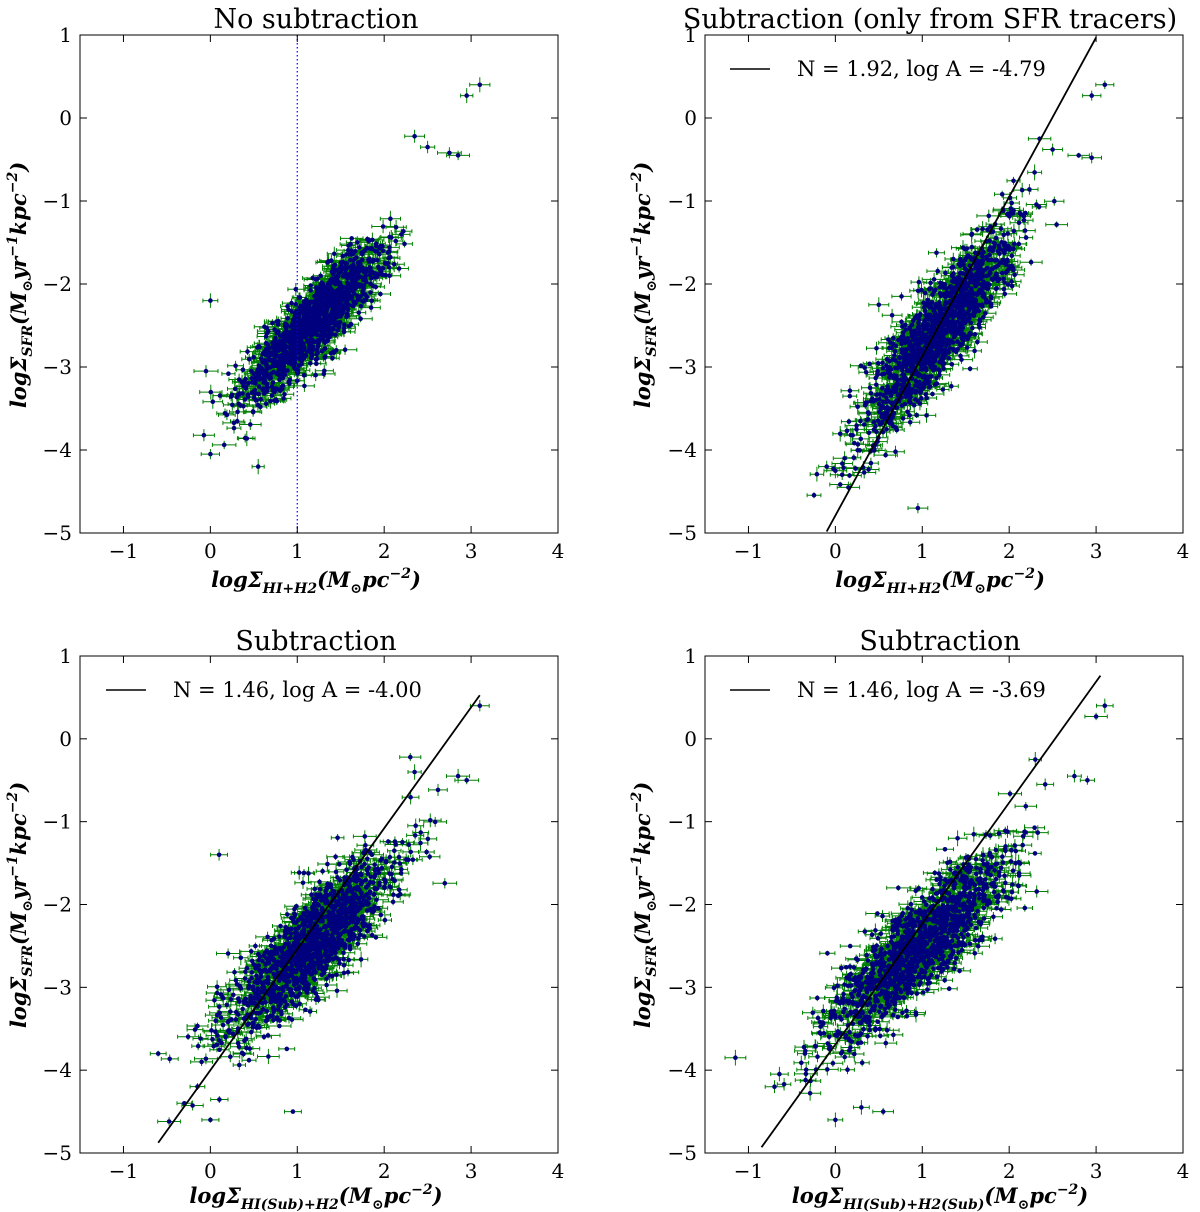  I want to click on panel-title: Subtraction (only from SFR tracers), so click(930, 19).